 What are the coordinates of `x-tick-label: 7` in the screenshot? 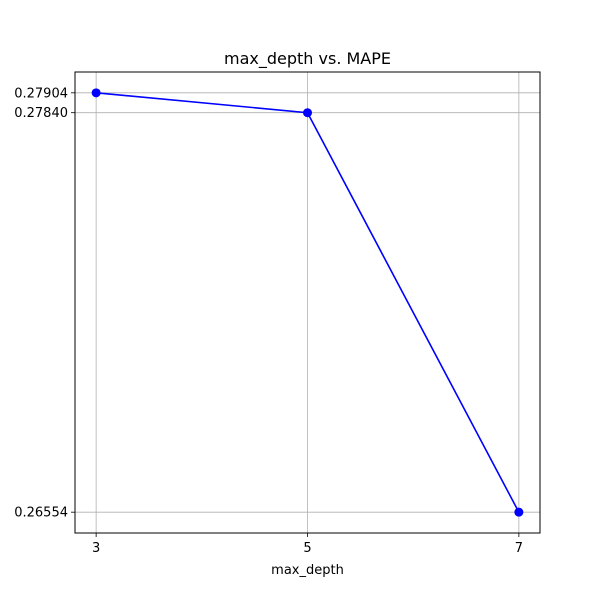 It's located at (519, 548).